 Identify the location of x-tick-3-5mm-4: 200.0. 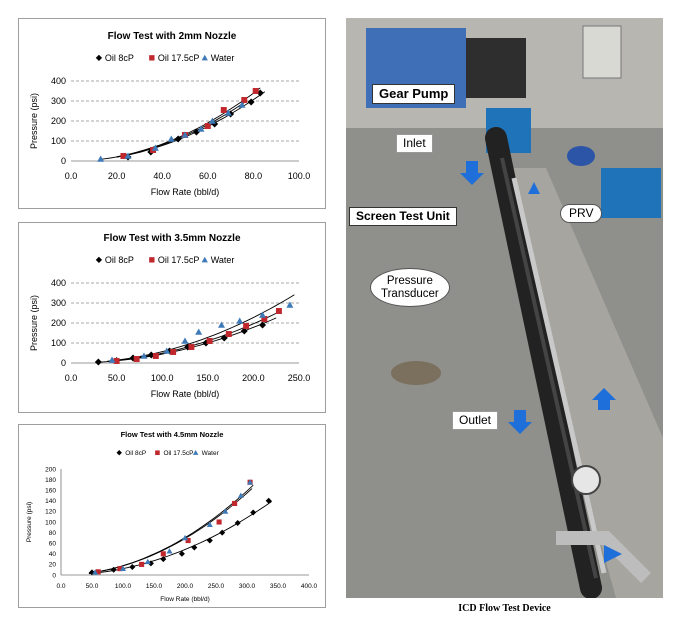
(253, 378).